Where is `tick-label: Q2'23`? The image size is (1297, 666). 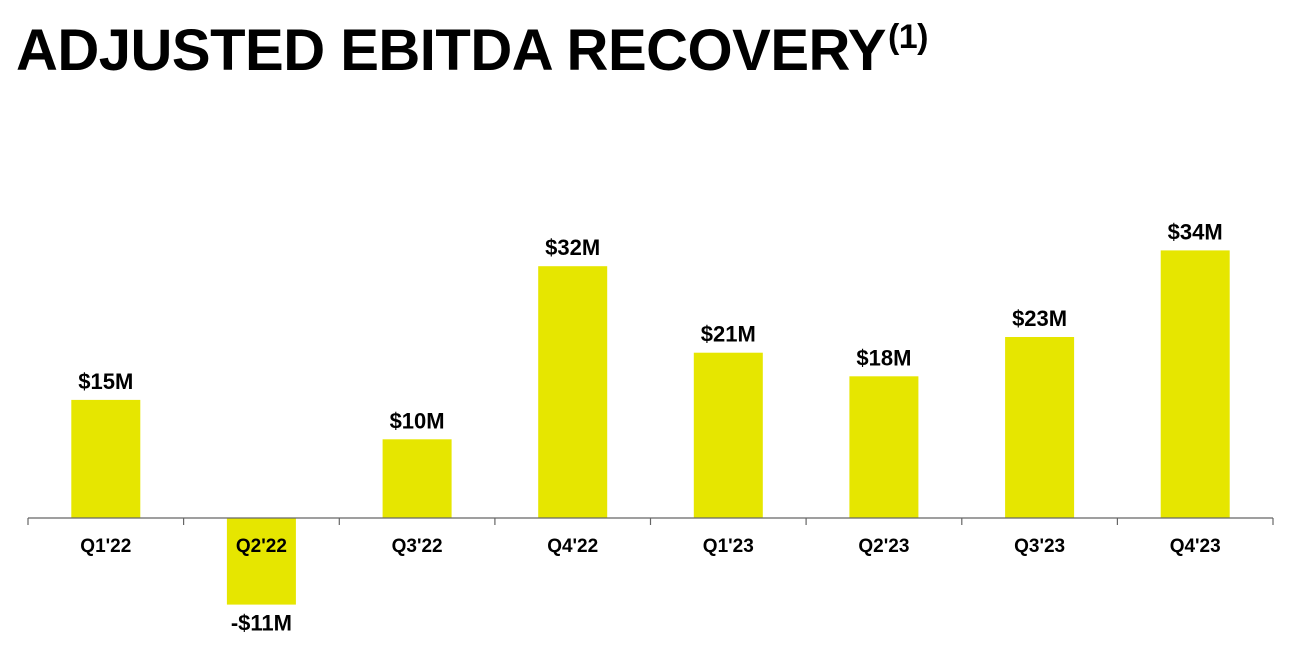 tick-label: Q2'23 is located at coordinates (883, 546).